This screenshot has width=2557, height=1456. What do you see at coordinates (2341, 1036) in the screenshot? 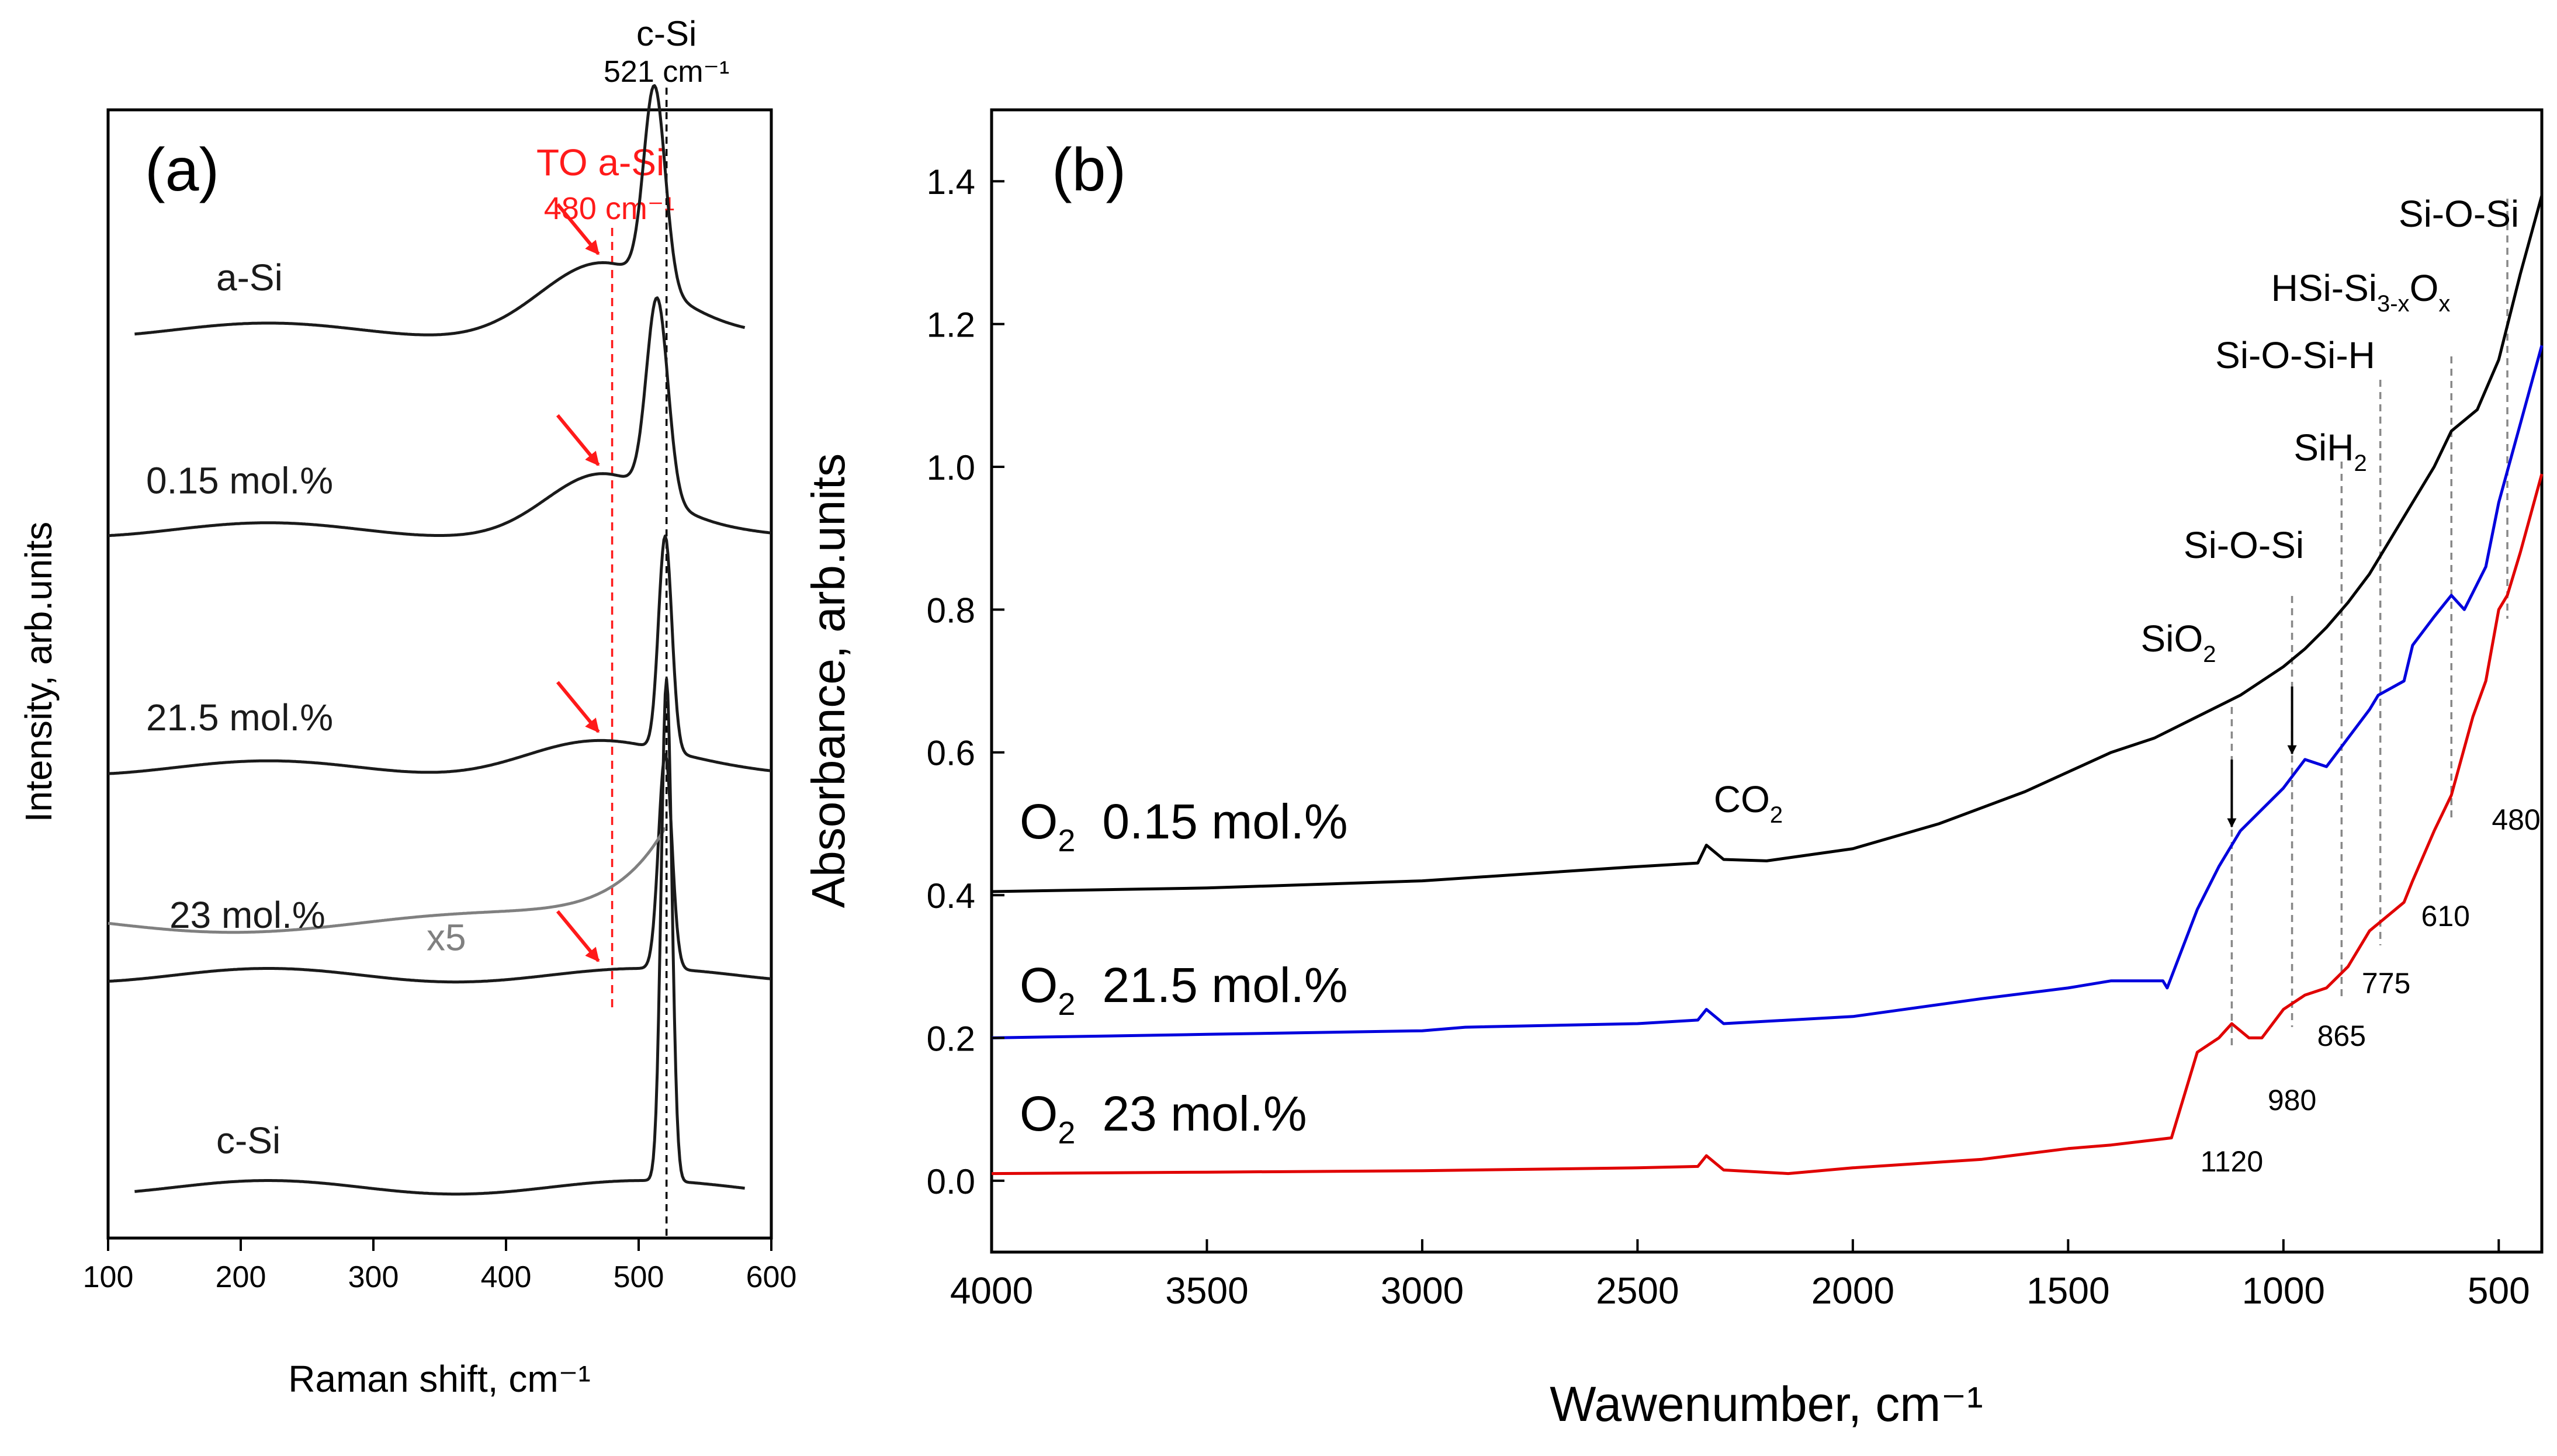
I see `reference-value-865: 865` at bounding box center [2341, 1036].